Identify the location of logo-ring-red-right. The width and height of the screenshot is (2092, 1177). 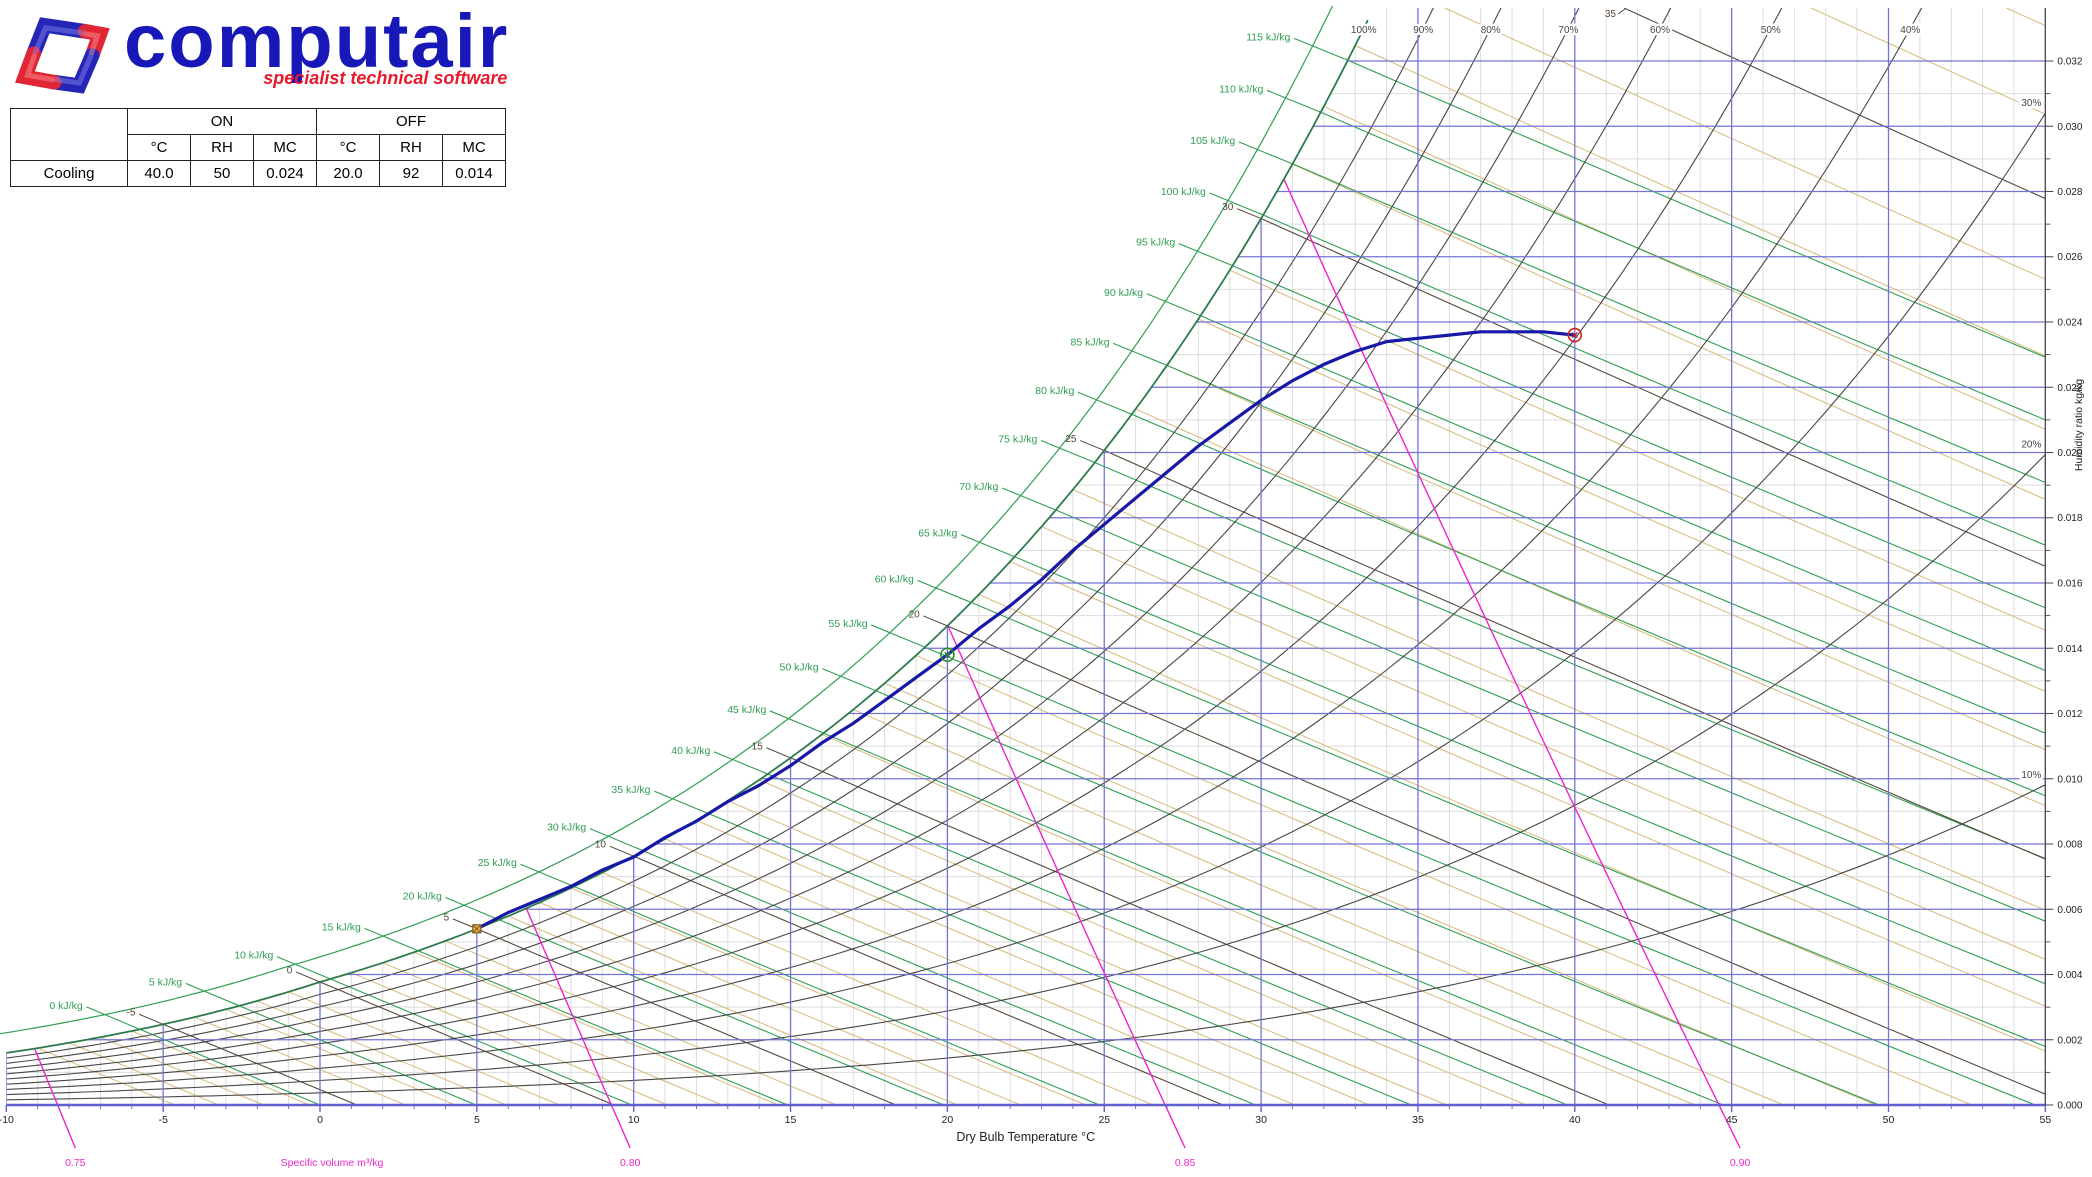
(93, 43).